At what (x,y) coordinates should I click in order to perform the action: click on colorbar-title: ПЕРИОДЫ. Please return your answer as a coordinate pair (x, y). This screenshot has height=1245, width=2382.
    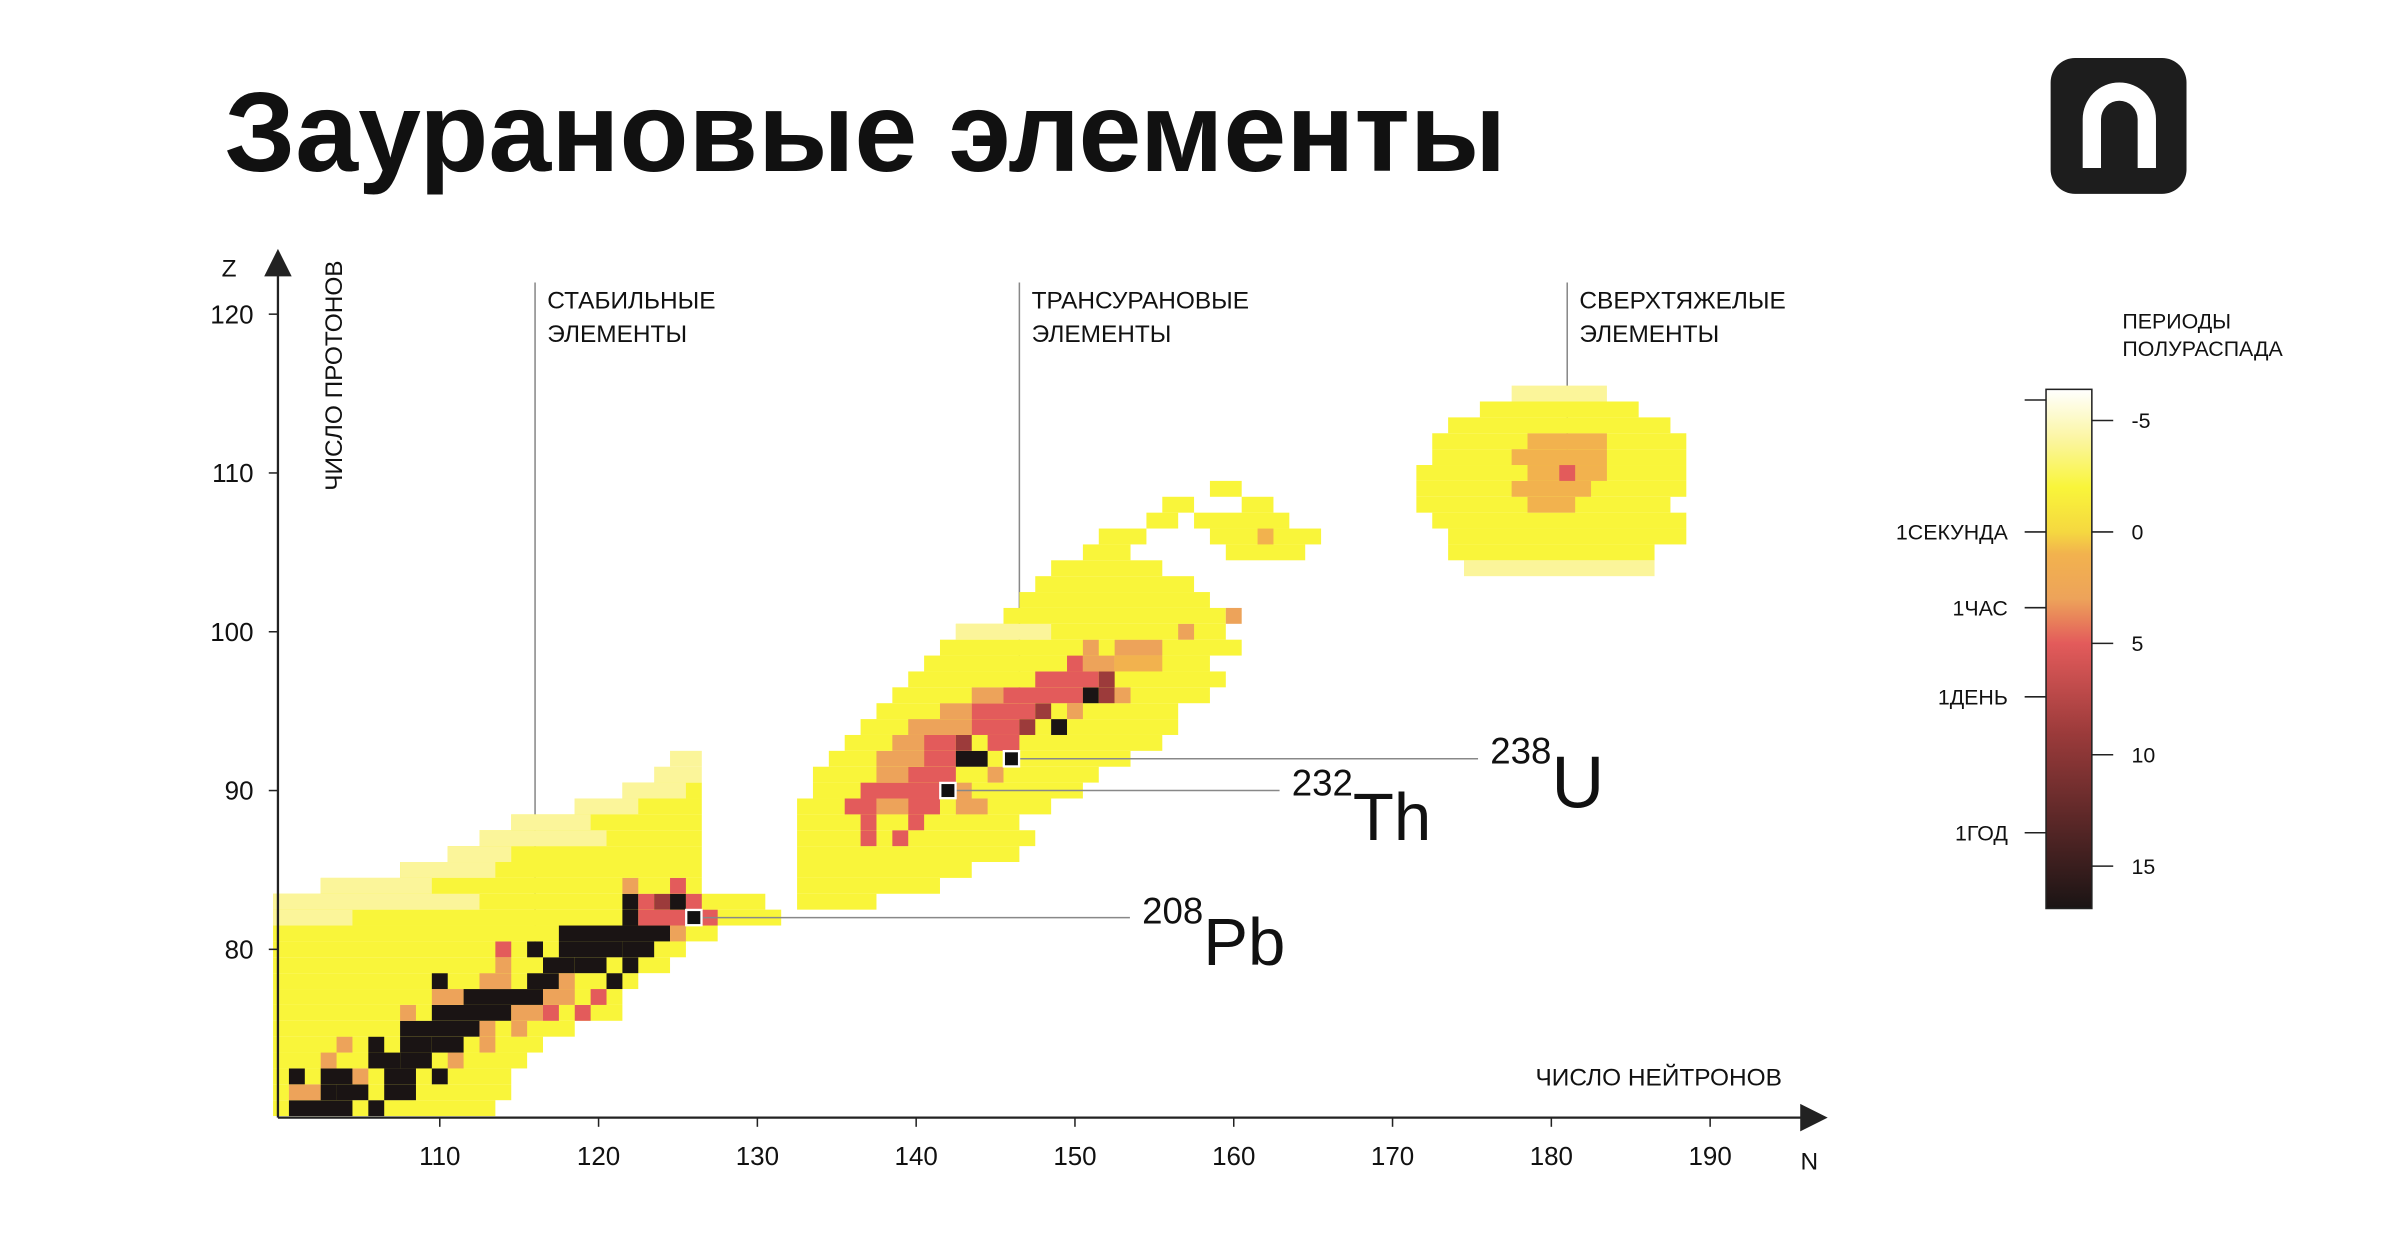
    Looking at the image, I should click on (2176, 321).